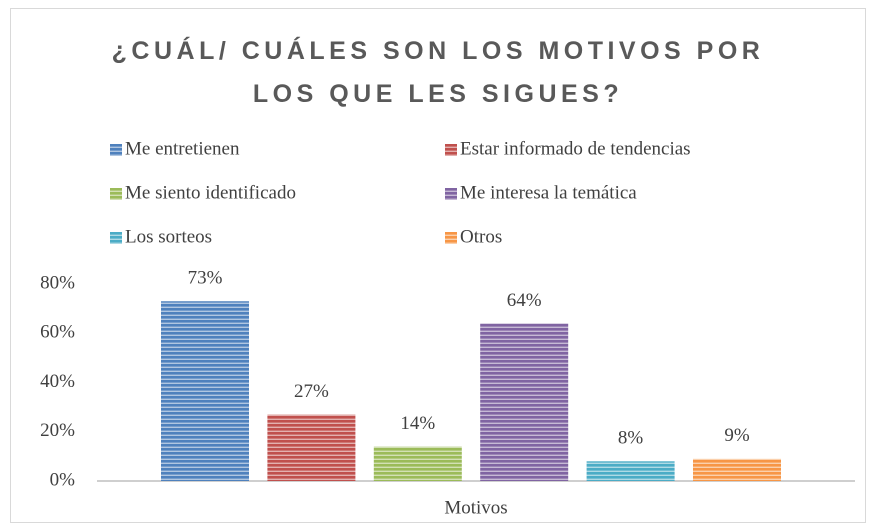 The image size is (876, 531). What do you see at coordinates (168, 236) in the screenshot?
I see `legend-label: Los sorteos` at bounding box center [168, 236].